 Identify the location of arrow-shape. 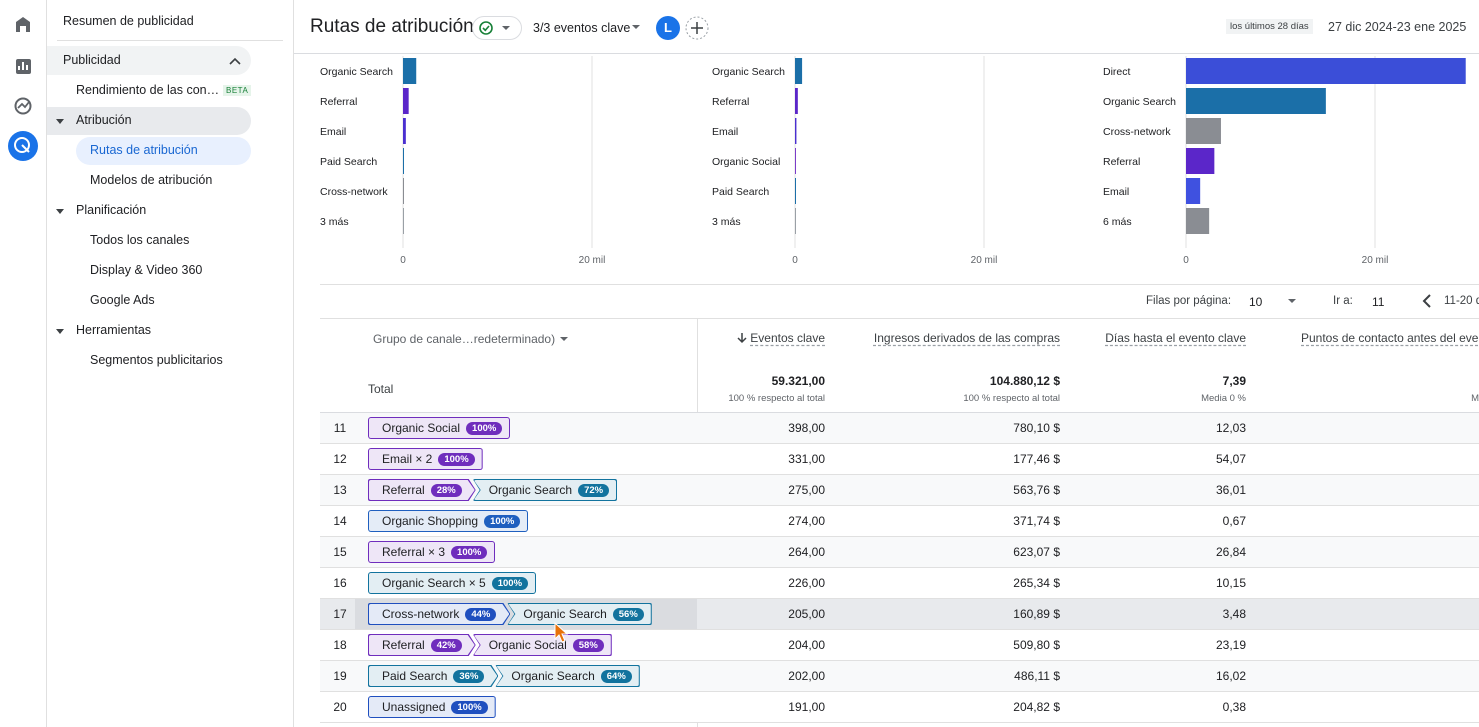
(60, 211).